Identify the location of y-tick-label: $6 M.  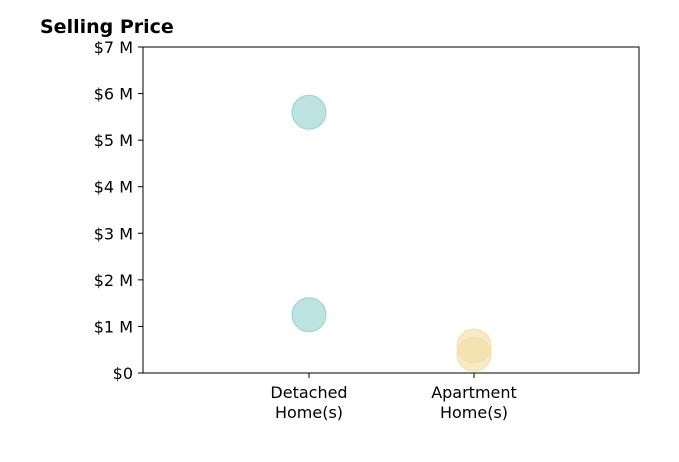
(113, 94).